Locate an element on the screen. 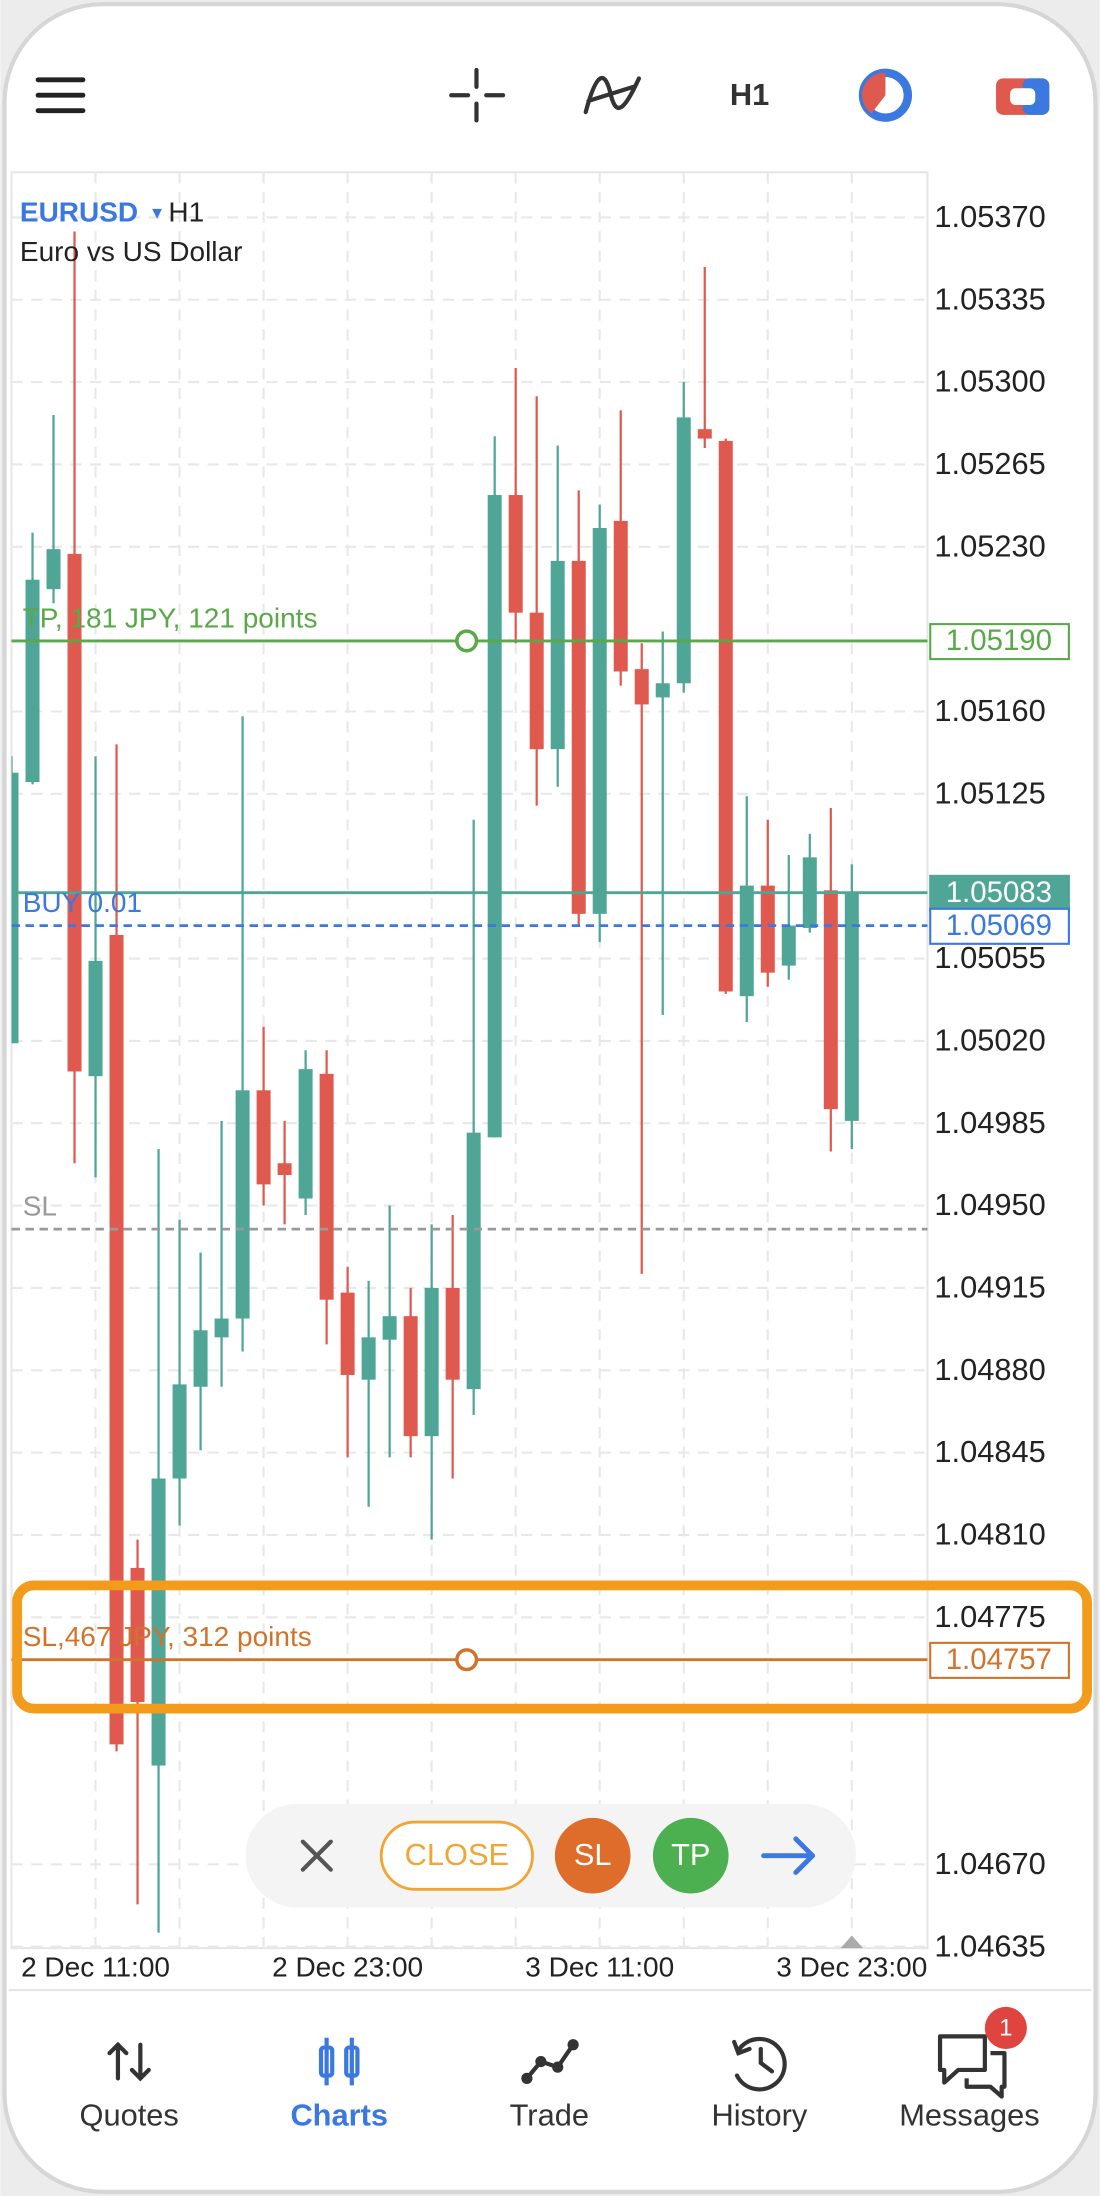  chart-type-button is located at coordinates (885, 95).